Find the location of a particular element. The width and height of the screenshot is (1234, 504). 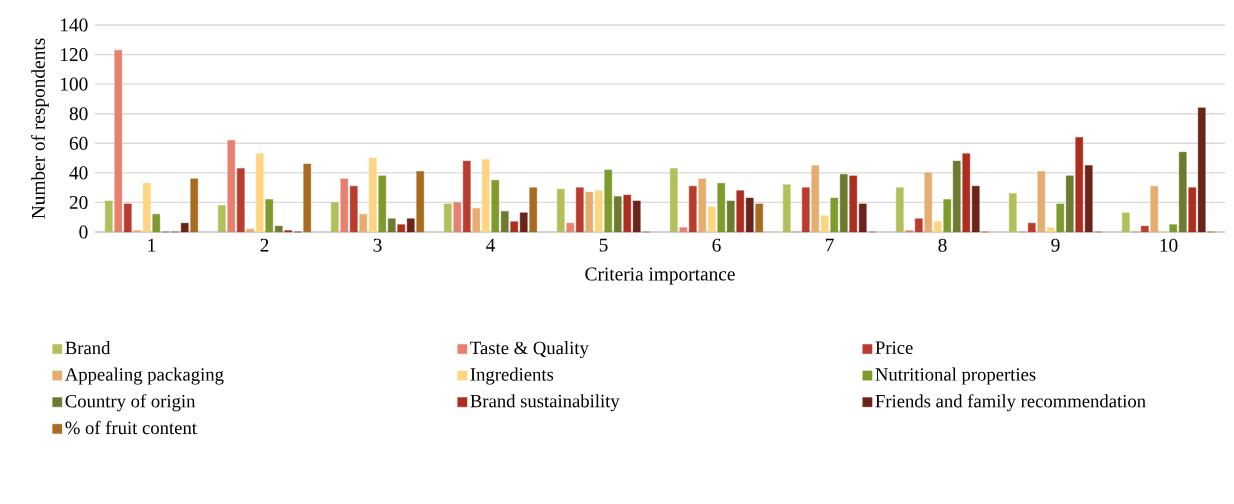

x-tick-label: 8 is located at coordinates (942, 245).